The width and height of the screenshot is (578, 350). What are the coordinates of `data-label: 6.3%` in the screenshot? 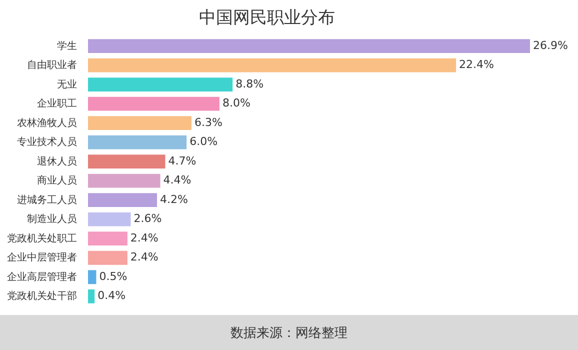 It's located at (208, 122).